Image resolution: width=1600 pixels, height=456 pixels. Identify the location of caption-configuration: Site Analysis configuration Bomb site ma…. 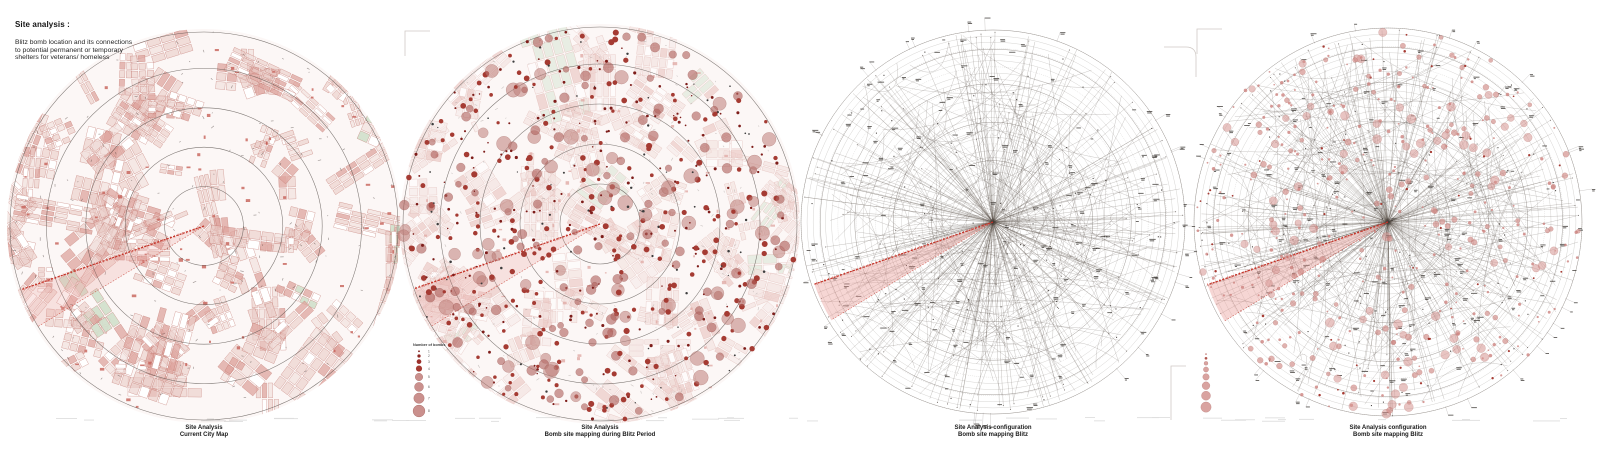
(993, 432).